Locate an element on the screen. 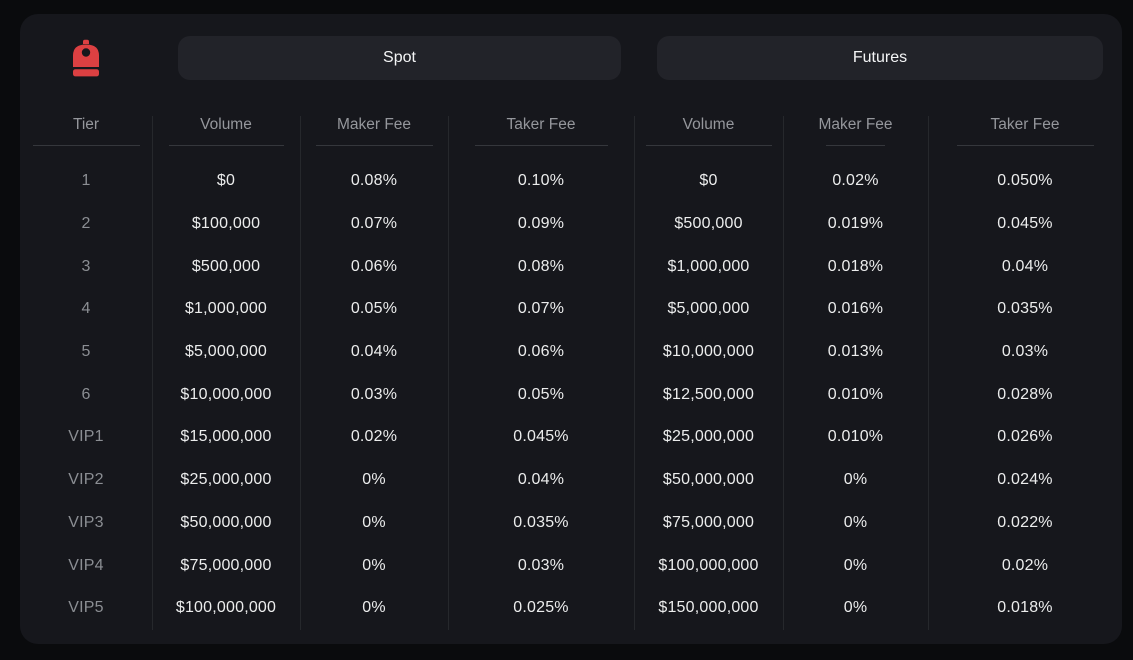  futures-volume-cell: $100,000,000 is located at coordinates (708, 565).